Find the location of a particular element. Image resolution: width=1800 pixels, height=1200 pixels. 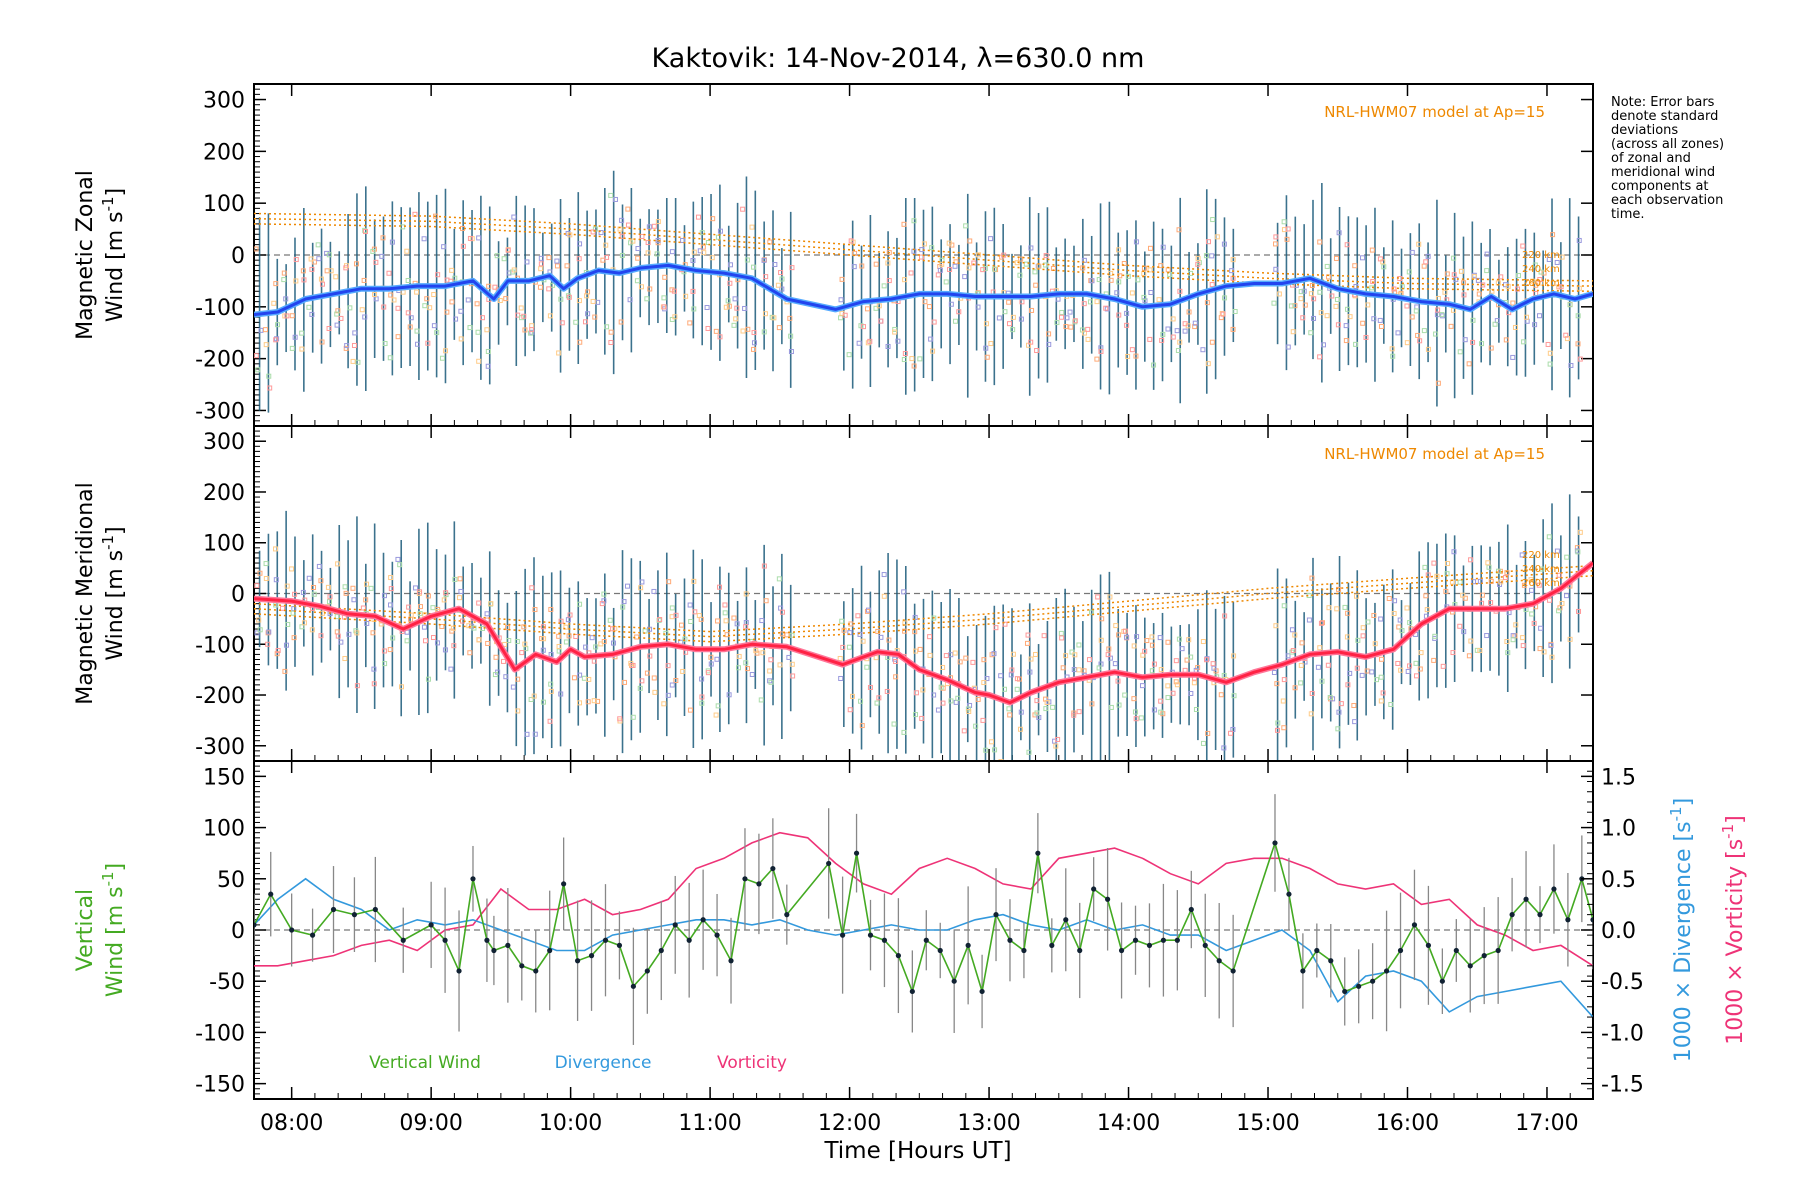

hwm-height-label: 260 km is located at coordinates (1541, 583).